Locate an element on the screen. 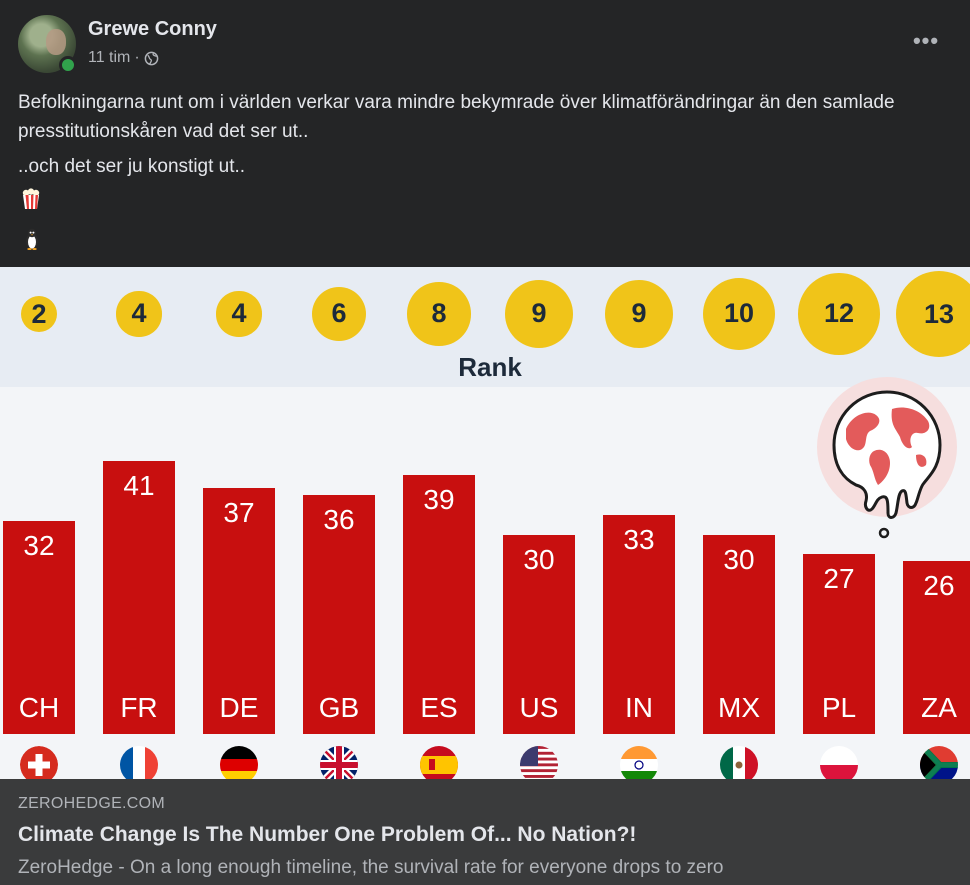  post-paragraph-2: ..och det ser ju konstigt ut.. is located at coordinates (132, 166).